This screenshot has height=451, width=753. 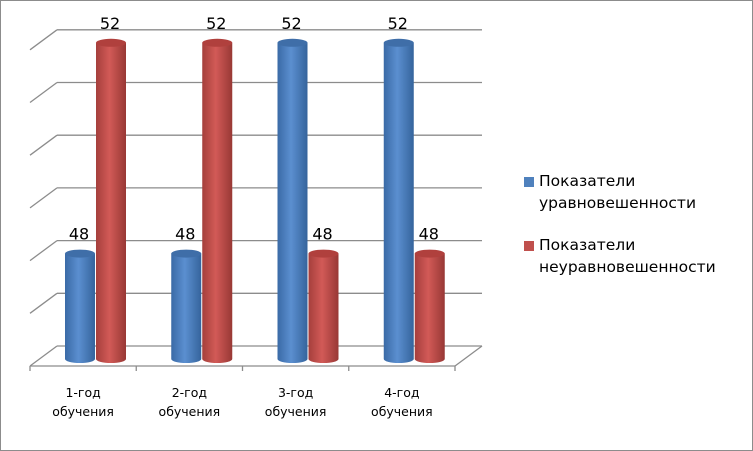 What do you see at coordinates (295, 392) in the screenshot?
I see `x-tick-label: 3-год` at bounding box center [295, 392].